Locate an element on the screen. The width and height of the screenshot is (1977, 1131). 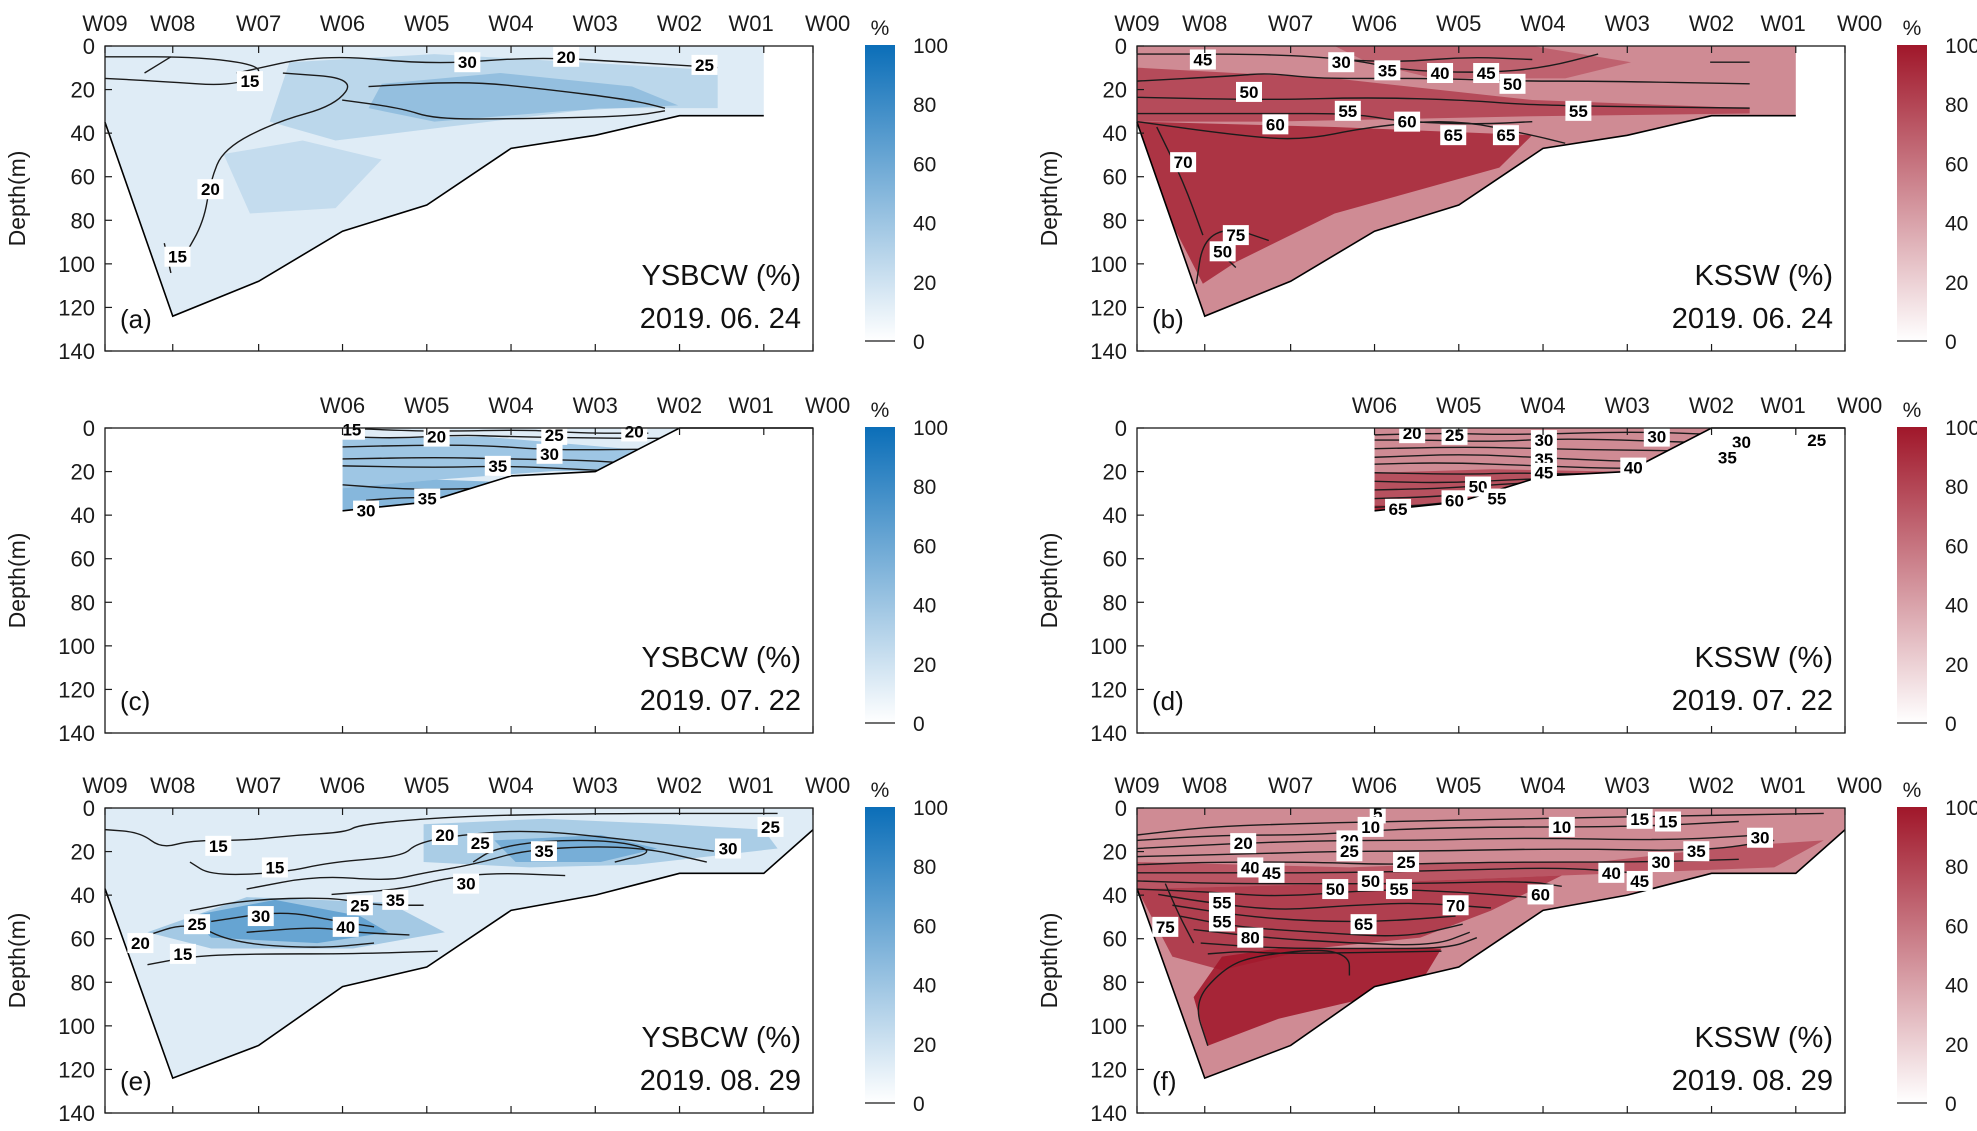
station-label: W07 is located at coordinates (1290, 785).